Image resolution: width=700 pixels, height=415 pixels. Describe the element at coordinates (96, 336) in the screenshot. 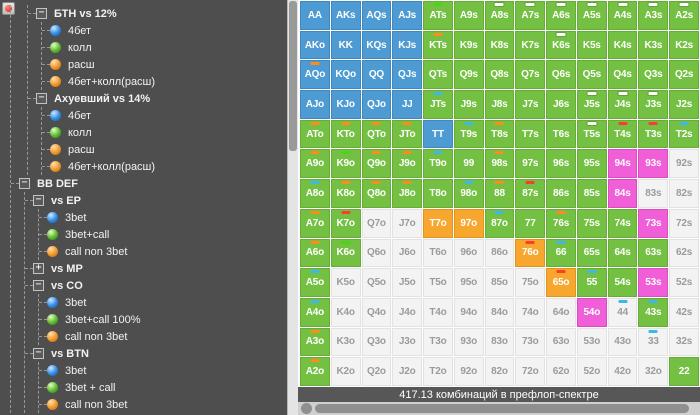

I see `tree-node-label: call non 3bet` at that location.